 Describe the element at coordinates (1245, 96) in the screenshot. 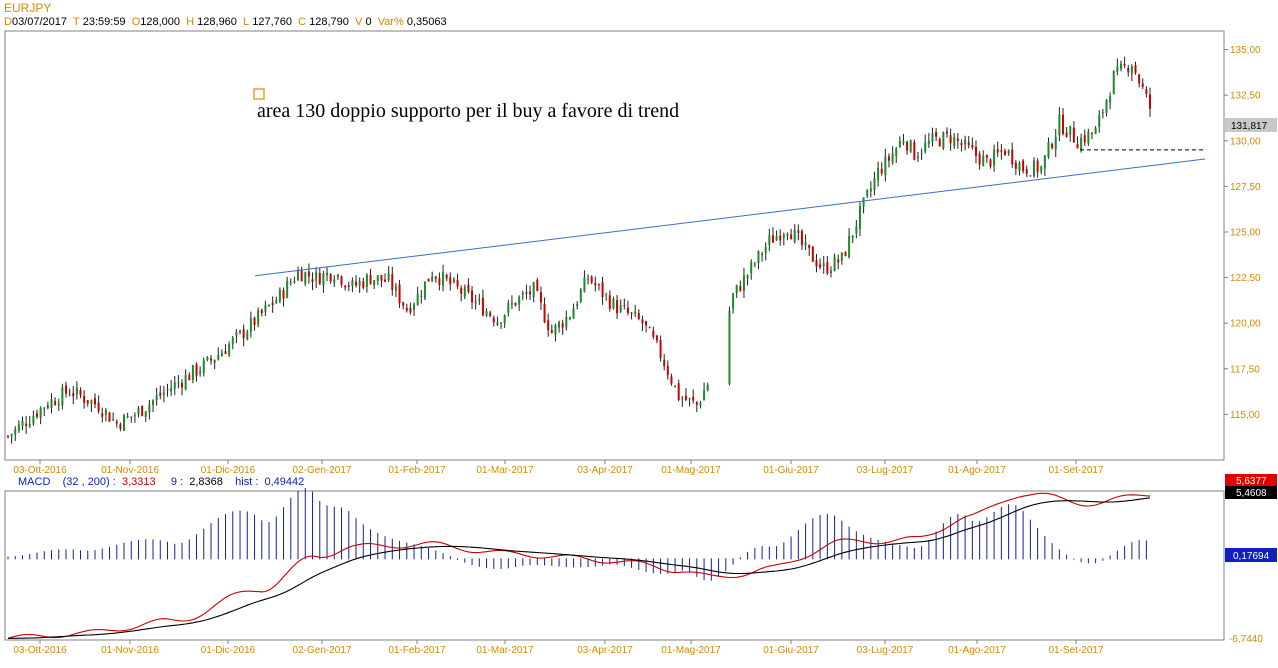

I see `y-tick-label: 132,50` at that location.